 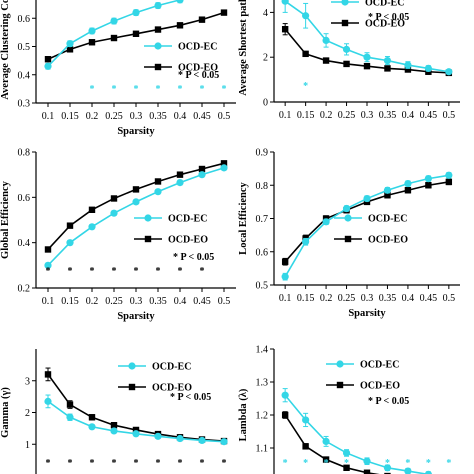 What do you see at coordinates (24, 75) in the screenshot?
I see `y-tick-label: 0.4` at bounding box center [24, 75].